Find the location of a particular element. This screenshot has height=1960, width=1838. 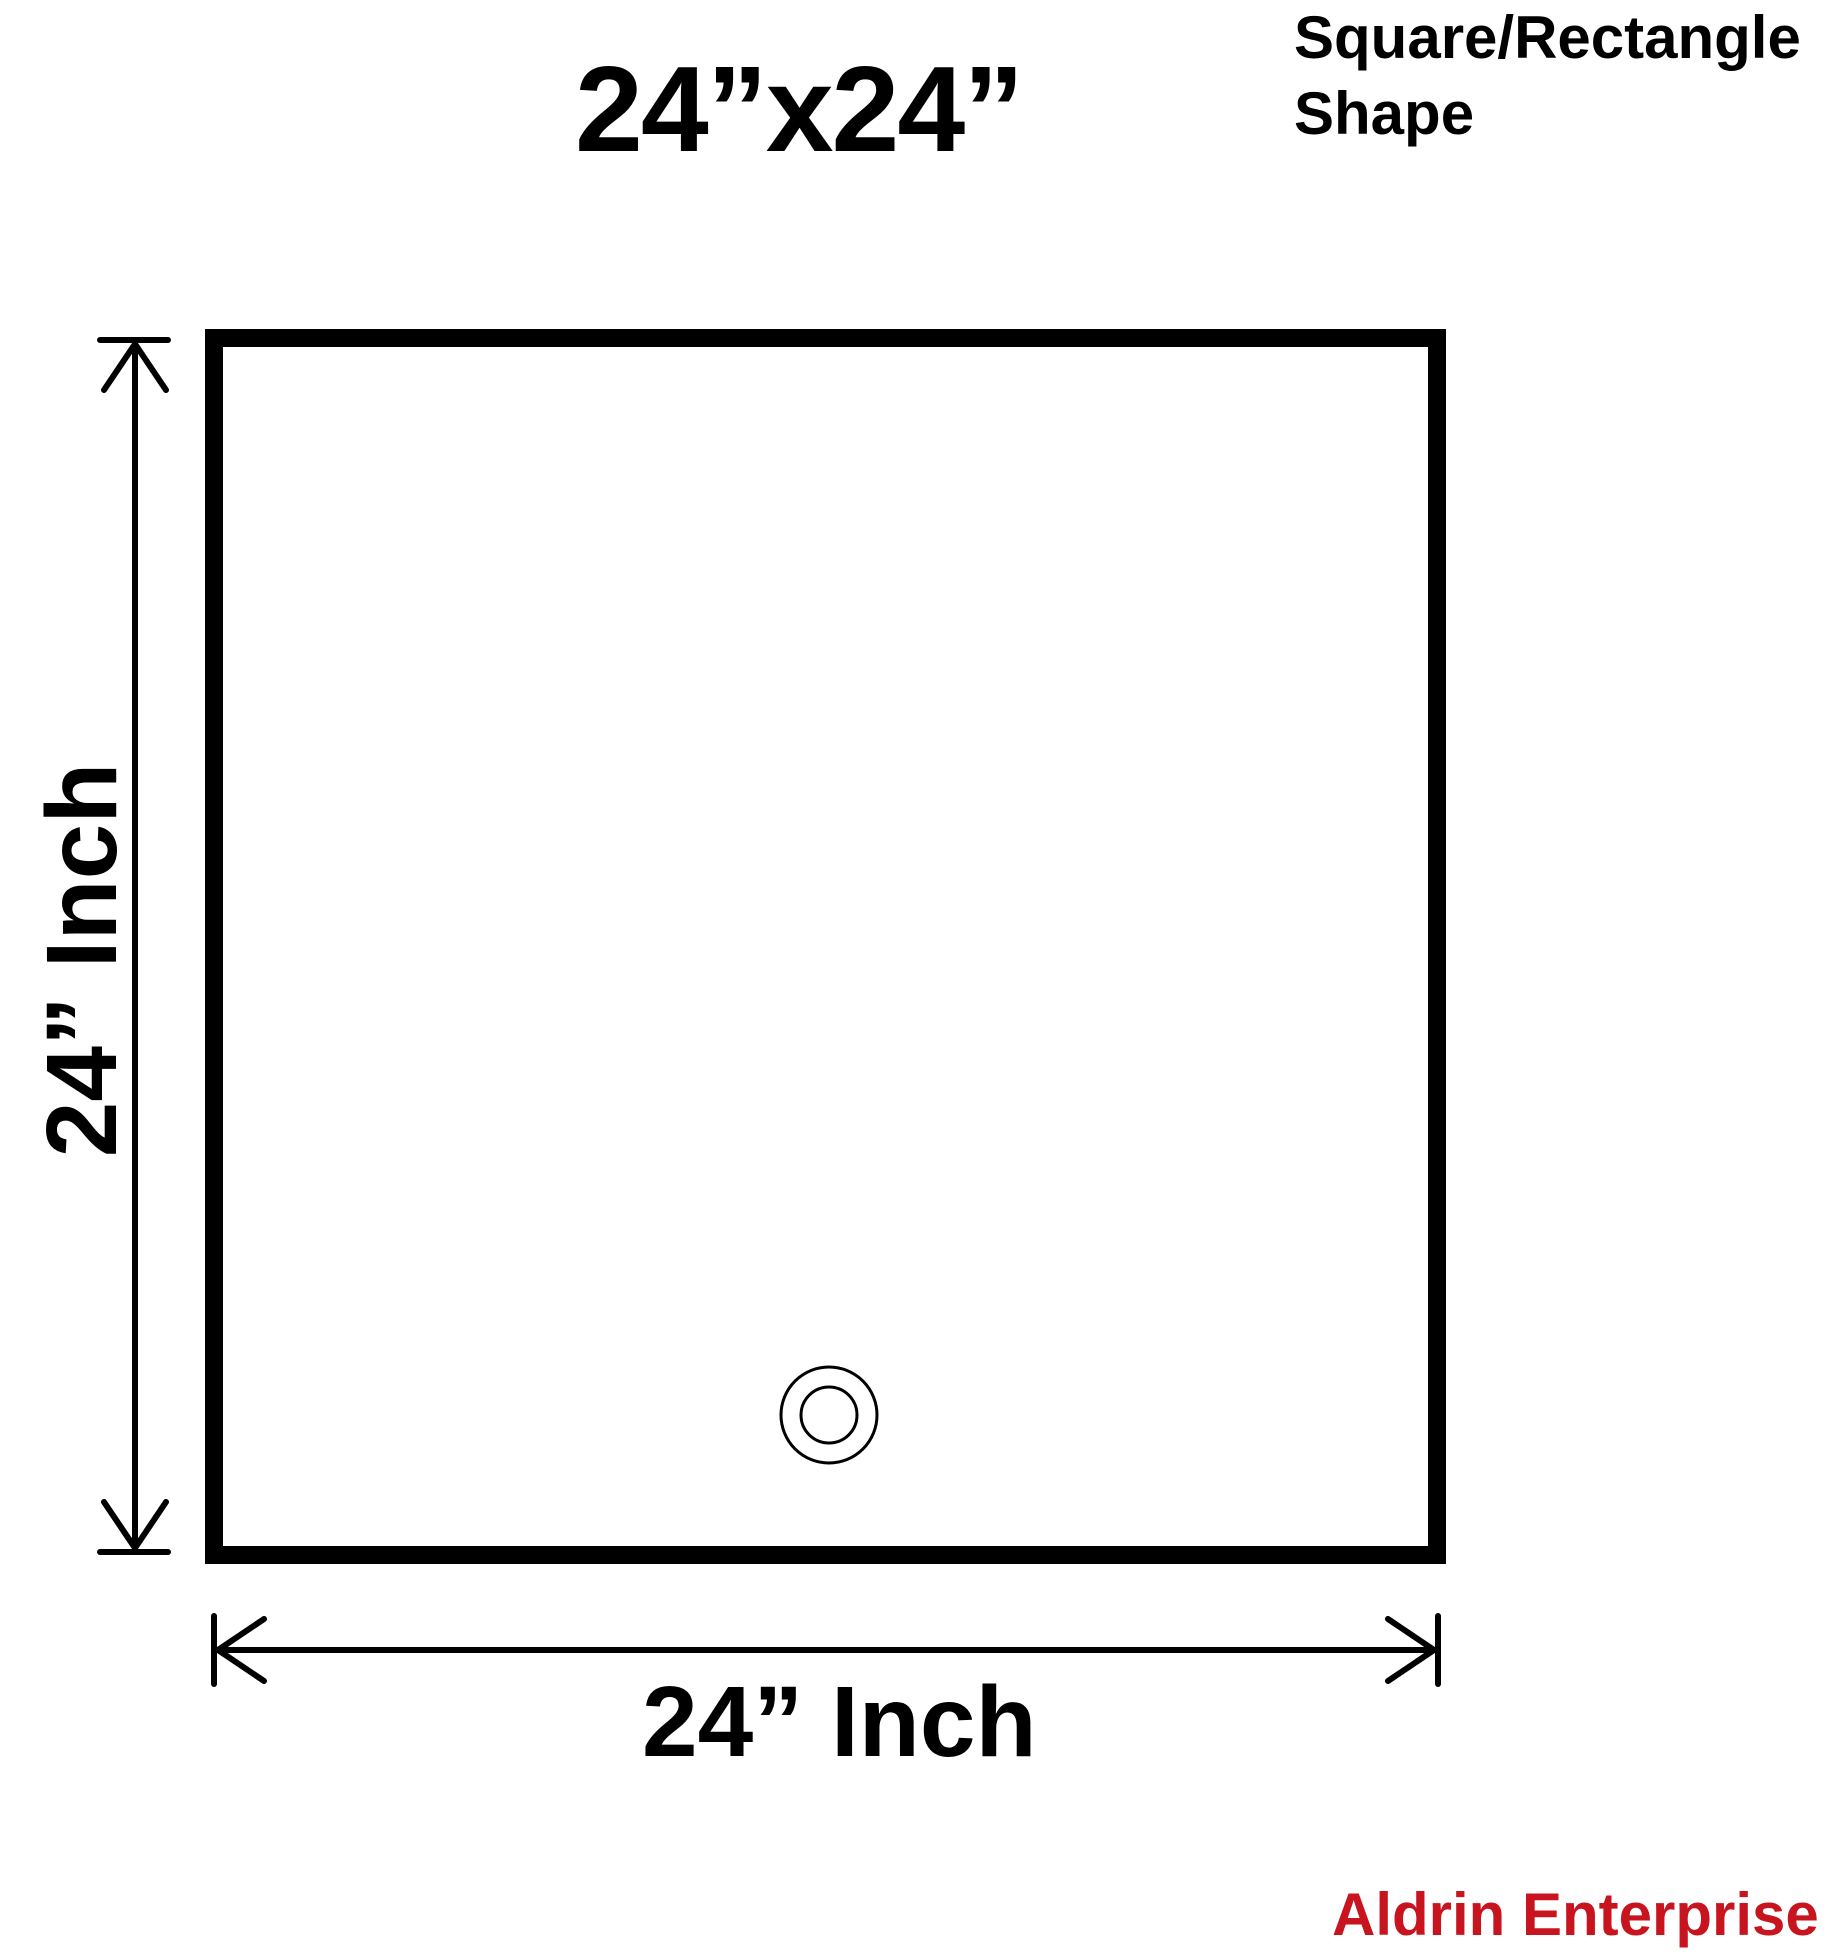

double-arrow-vertical-icon is located at coordinates (134, 946).